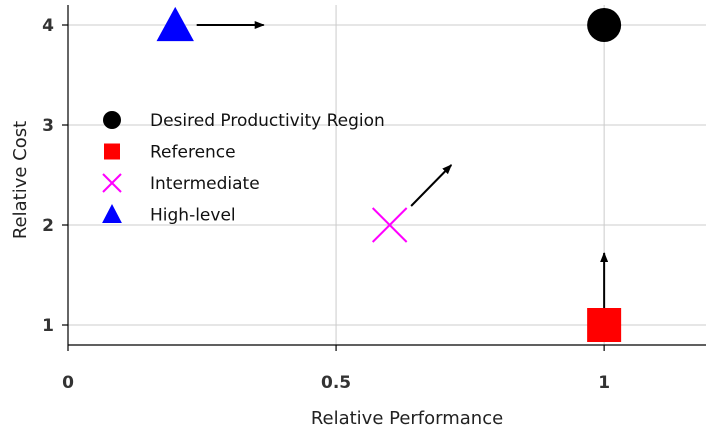  Describe the element at coordinates (48, 26) in the screenshot. I see `y-tick-label-3: 4` at that location.